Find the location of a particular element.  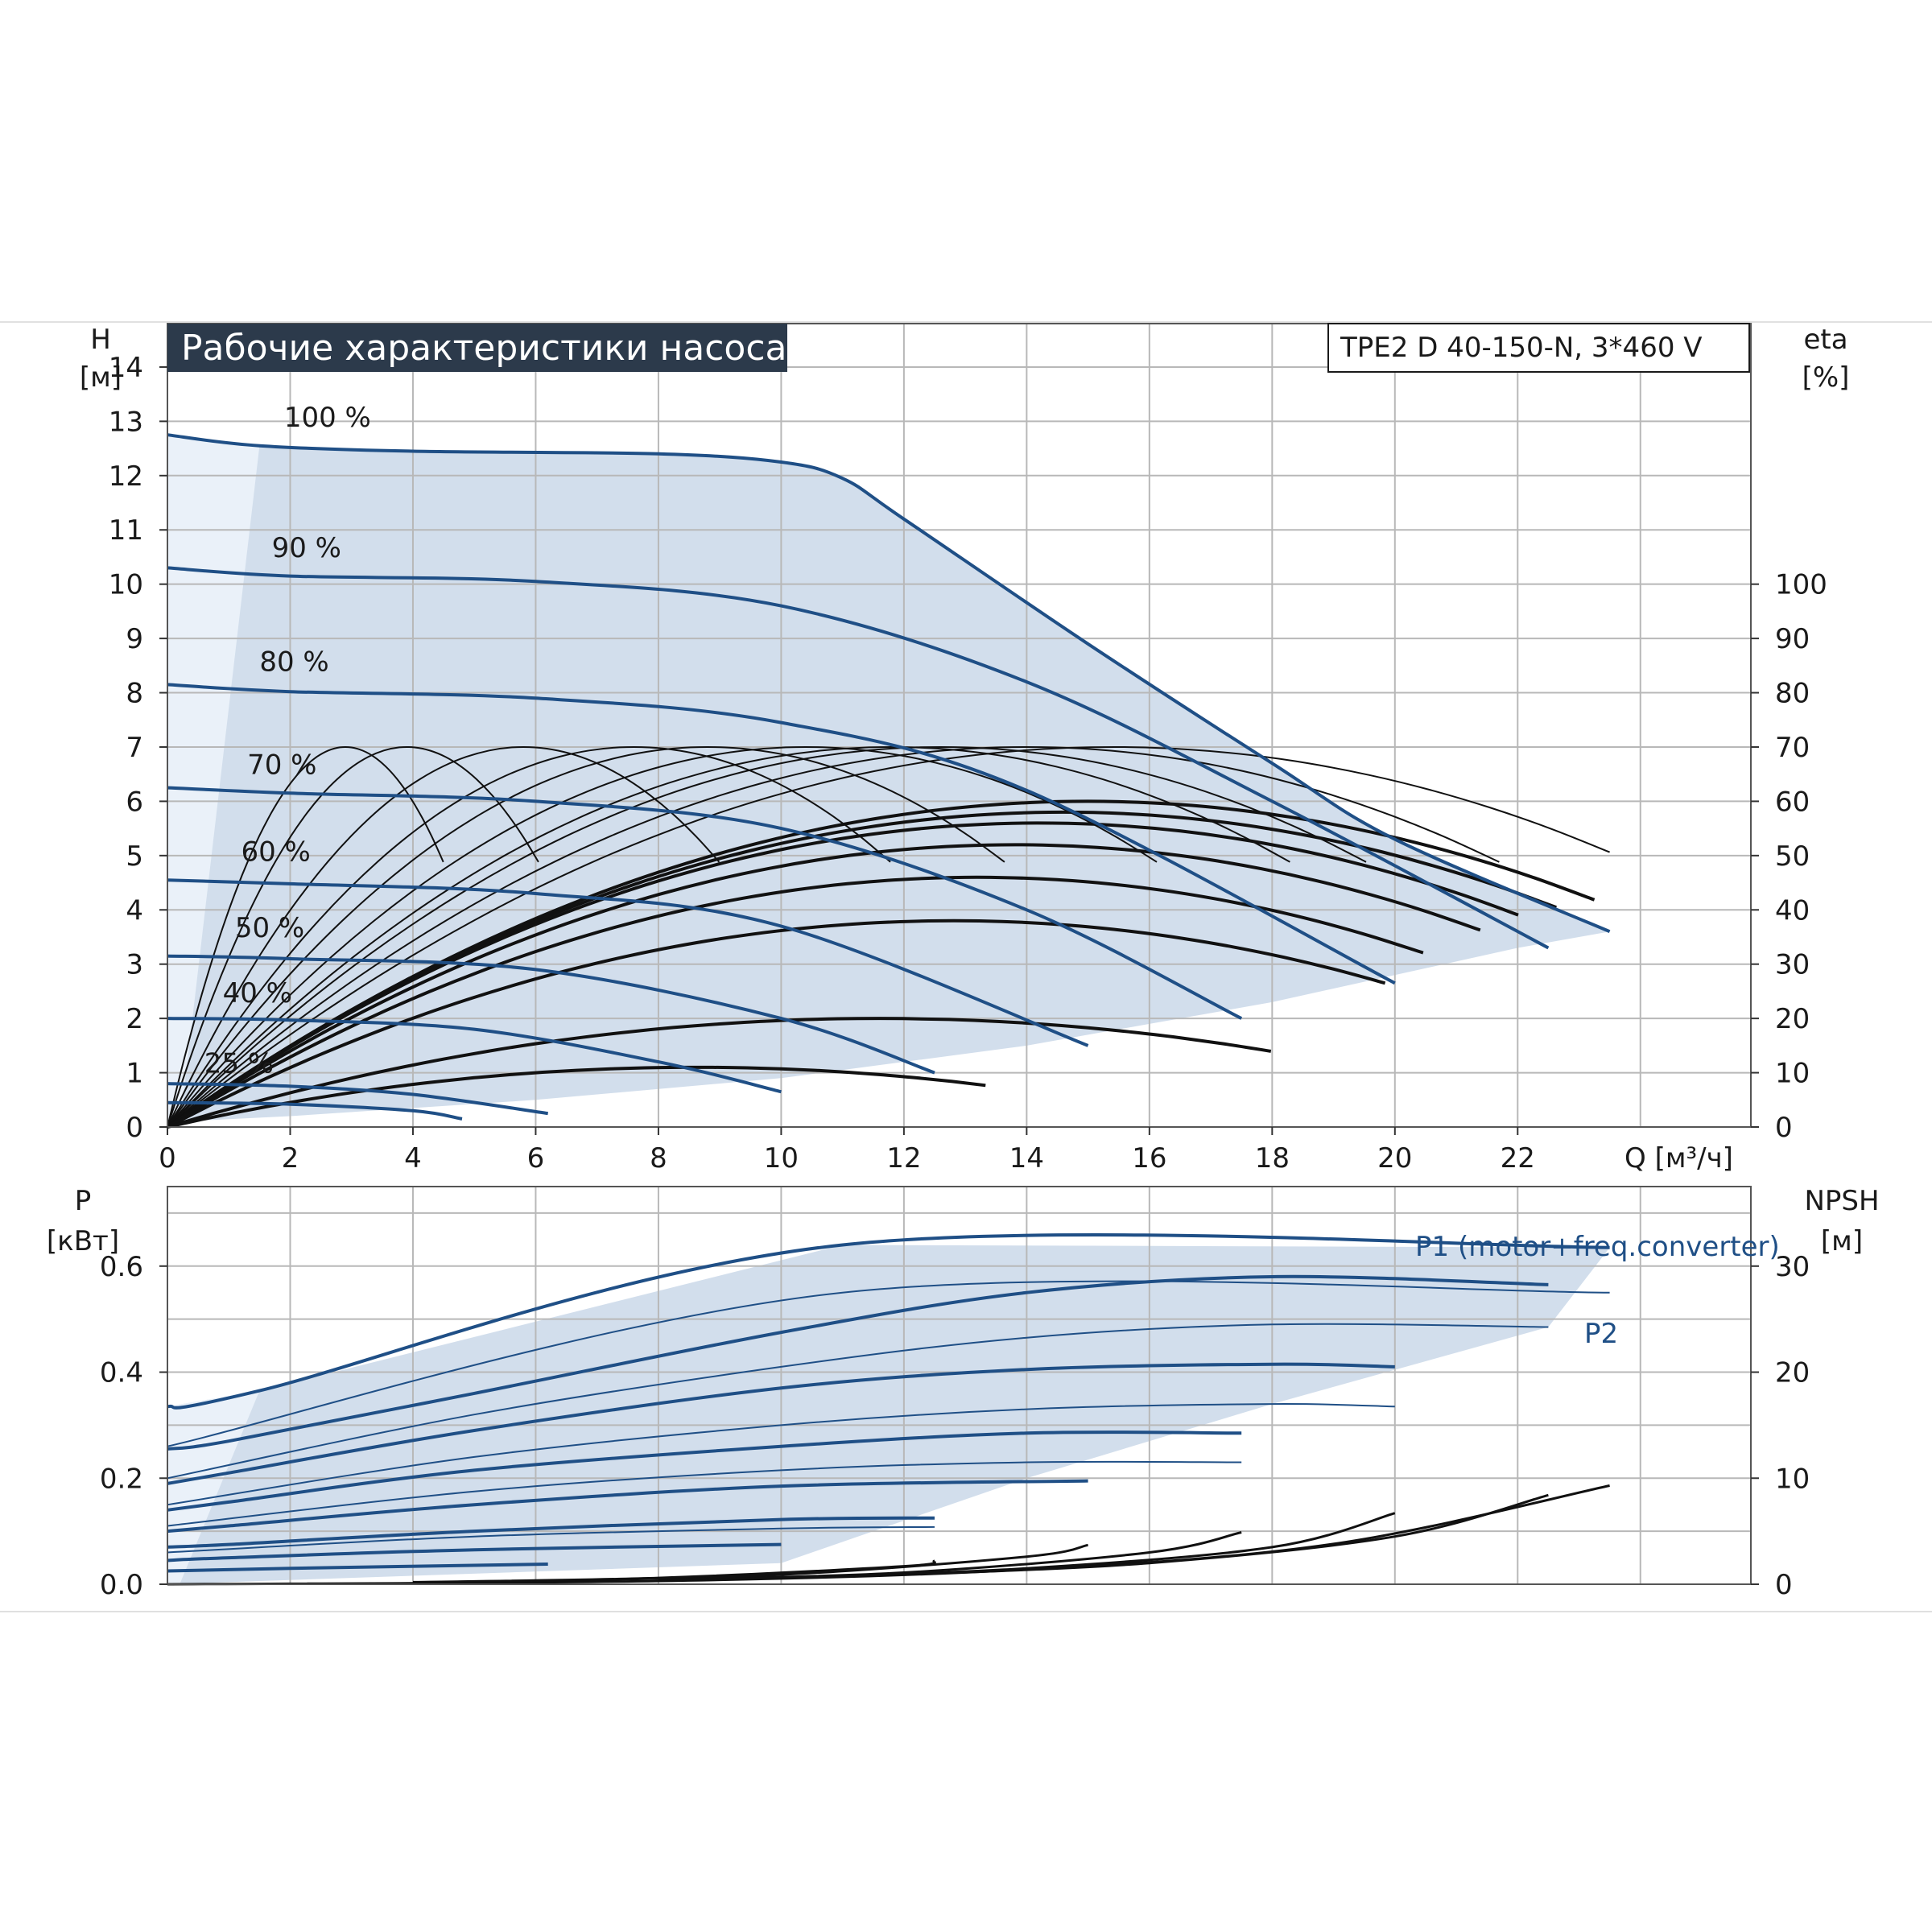

p-tick-label: 0.4 is located at coordinates (121, 1373).